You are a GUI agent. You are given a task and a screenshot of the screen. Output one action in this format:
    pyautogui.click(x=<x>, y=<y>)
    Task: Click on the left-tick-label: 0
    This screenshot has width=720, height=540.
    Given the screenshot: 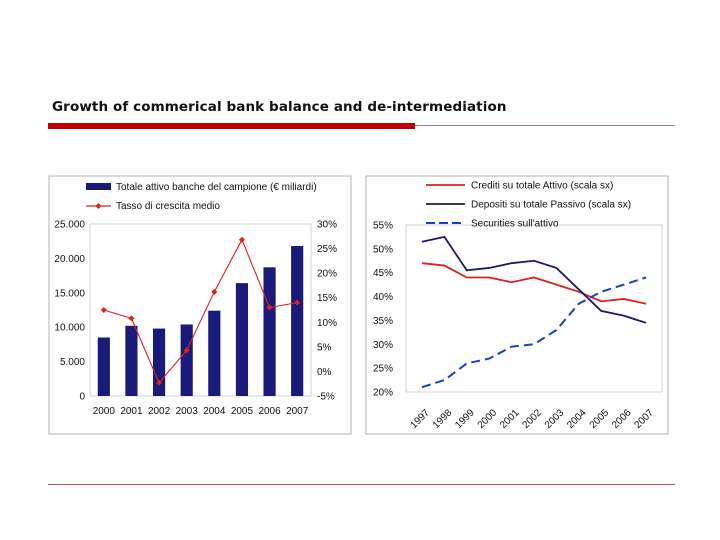 What is the action you would take?
    pyautogui.click(x=82, y=397)
    